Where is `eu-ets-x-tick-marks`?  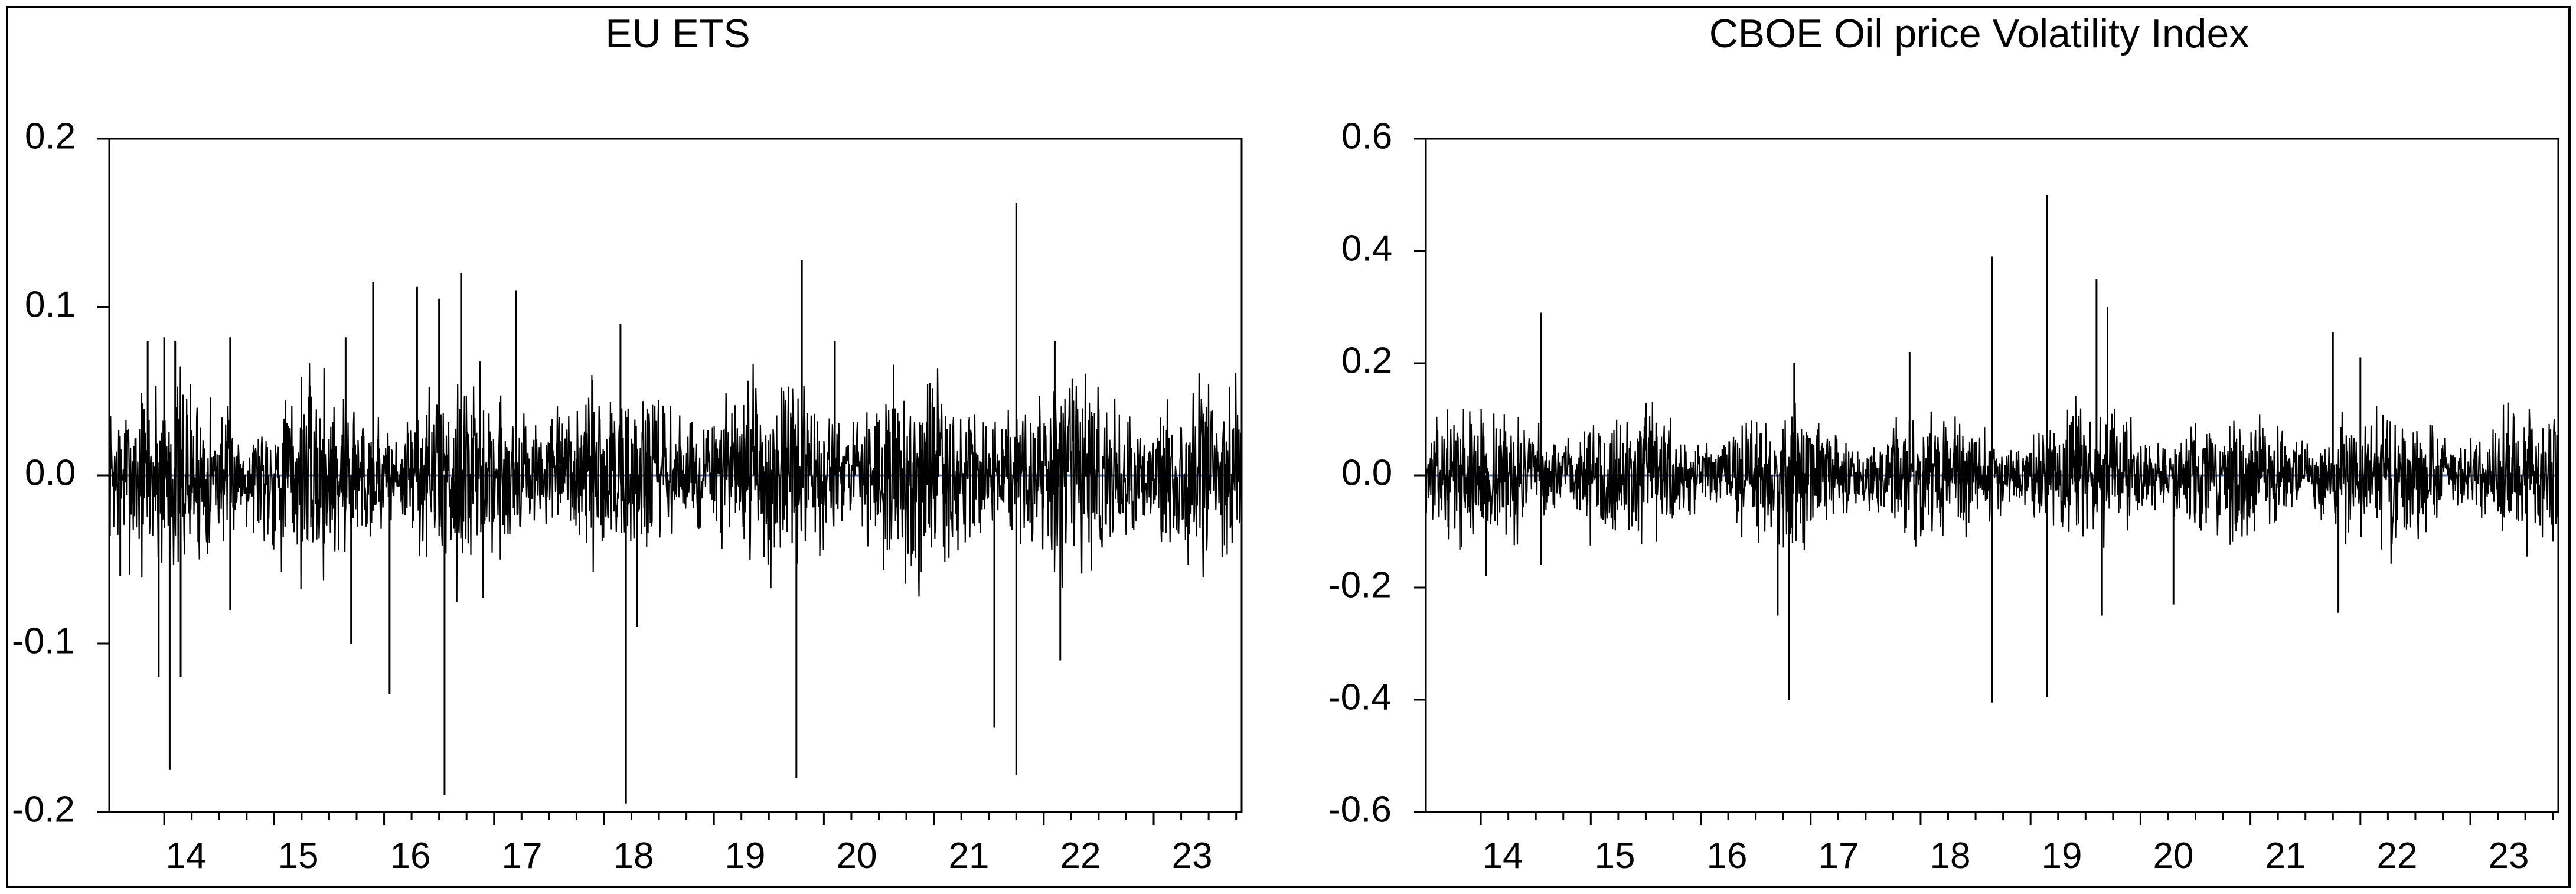 eu-ets-x-tick-marks is located at coordinates (700, 819).